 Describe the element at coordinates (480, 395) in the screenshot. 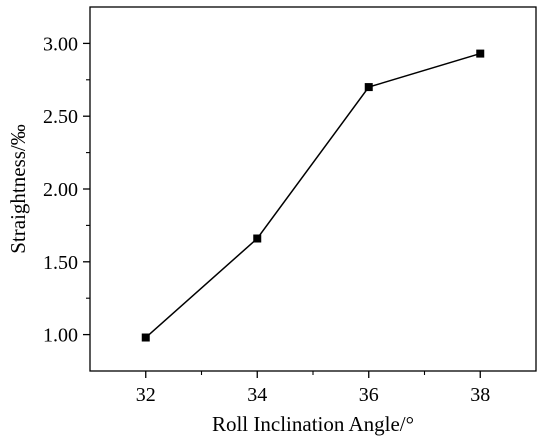

I see `x-tick-label: 38` at that location.